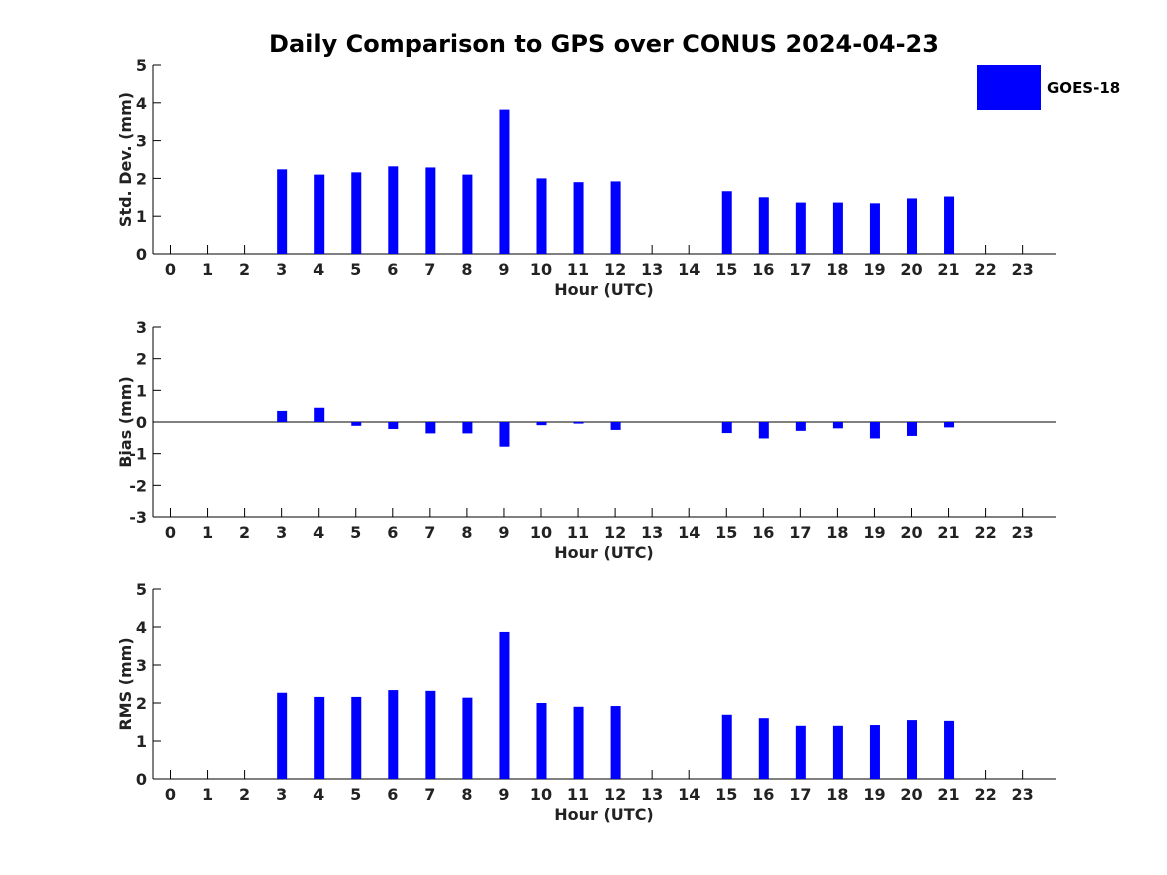  Describe the element at coordinates (138, 517) in the screenshot. I see `y-tick-label: -3` at that location.